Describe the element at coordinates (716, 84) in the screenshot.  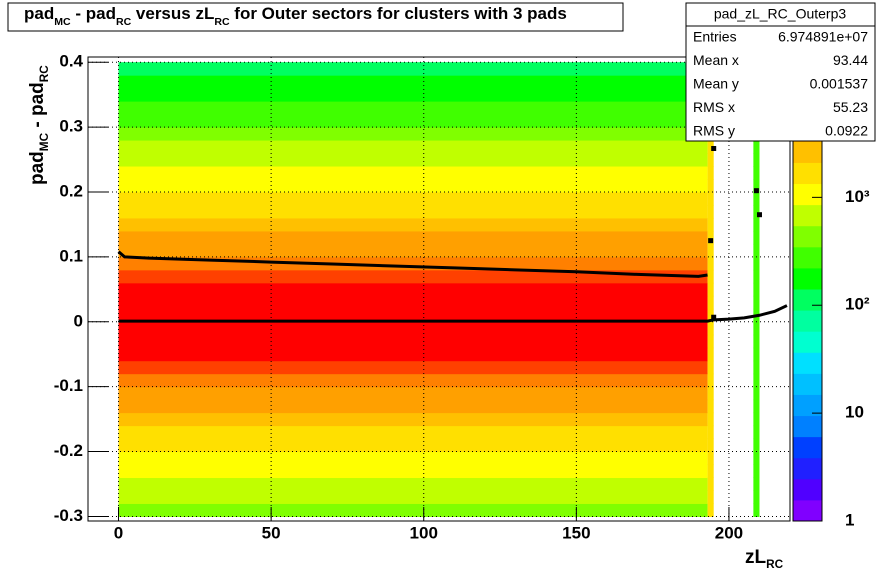
I see `stats-key: Mean y` at that location.